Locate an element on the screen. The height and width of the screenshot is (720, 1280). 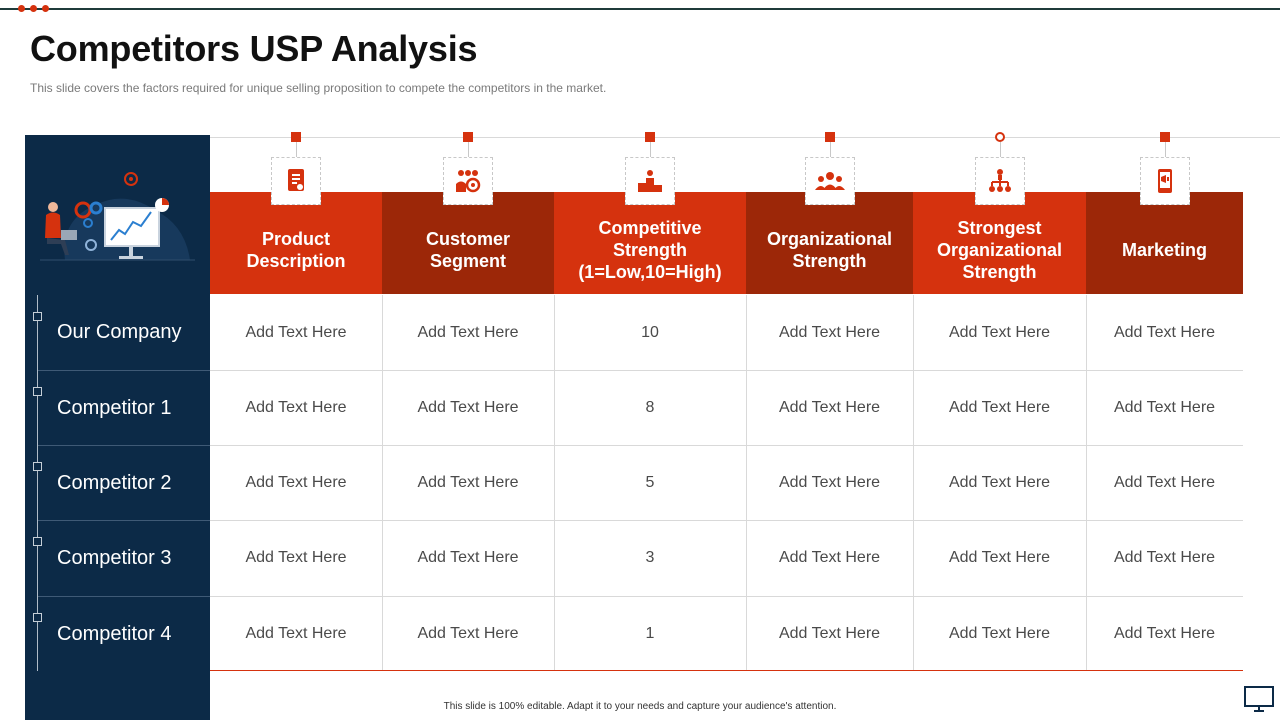
document-icon is located at coordinates (296, 181).